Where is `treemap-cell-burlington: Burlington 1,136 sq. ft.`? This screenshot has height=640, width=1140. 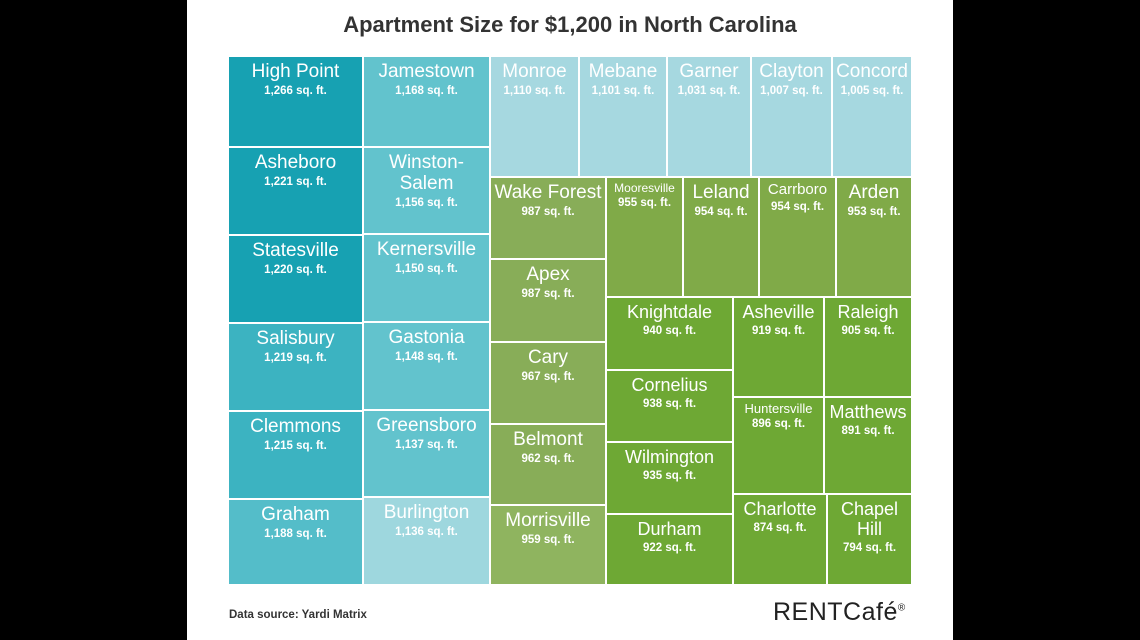 treemap-cell-burlington: Burlington 1,136 sq. ft. is located at coordinates (426, 541).